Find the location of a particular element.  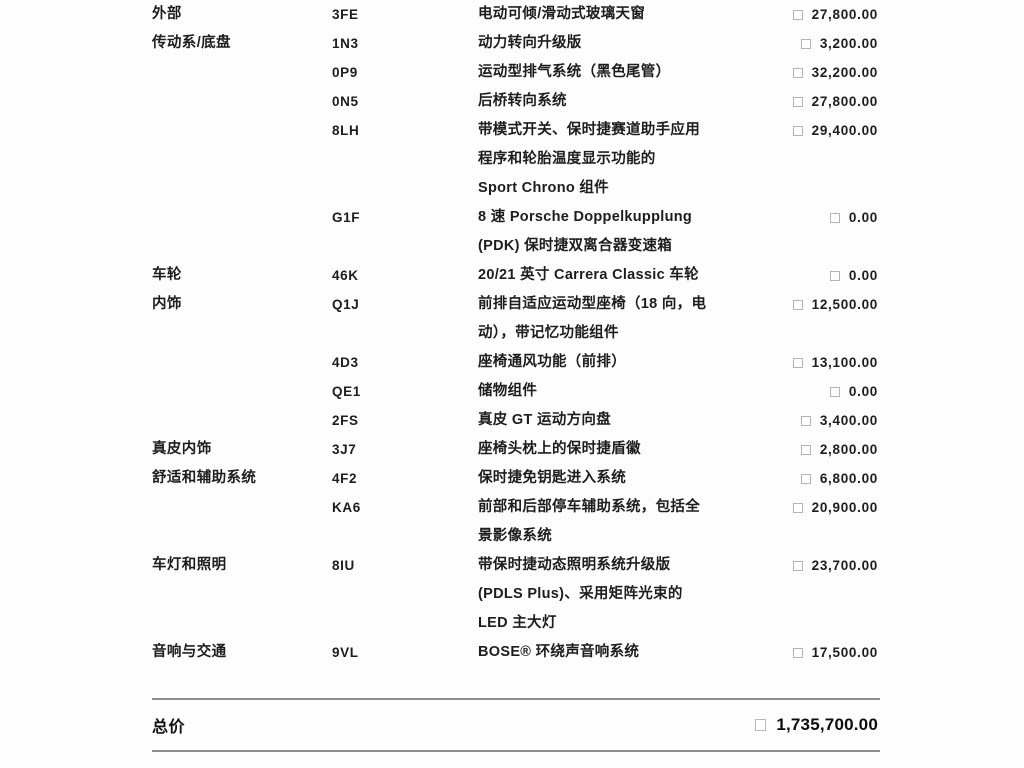

option-description: 真皮 GT 运动方向盘 is located at coordinates (544, 420).